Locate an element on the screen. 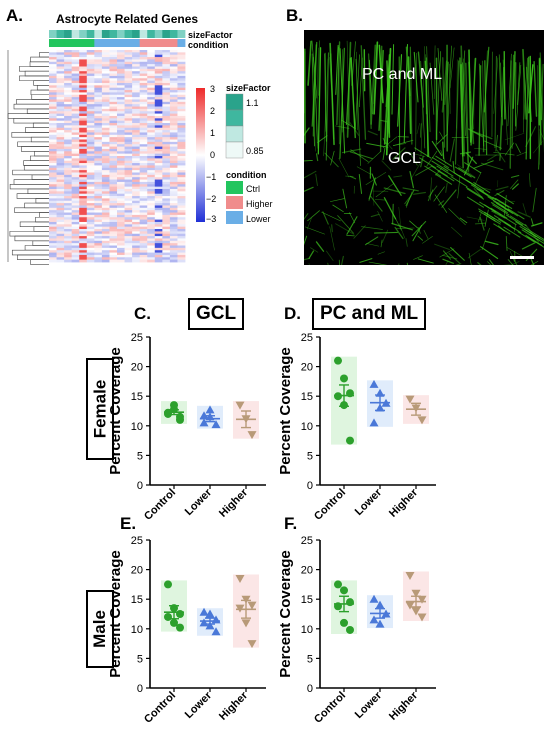 The image size is (550, 733). micrograph-label-gcl: GCL is located at coordinates (404, 158).